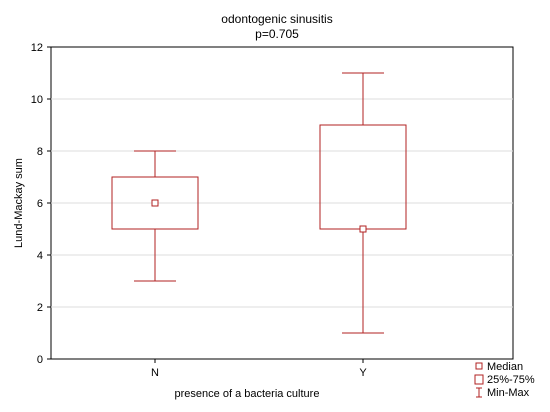 The width and height of the screenshot is (550, 412). I want to click on chart-title: odontogenic sinusitis, so click(276, 19).